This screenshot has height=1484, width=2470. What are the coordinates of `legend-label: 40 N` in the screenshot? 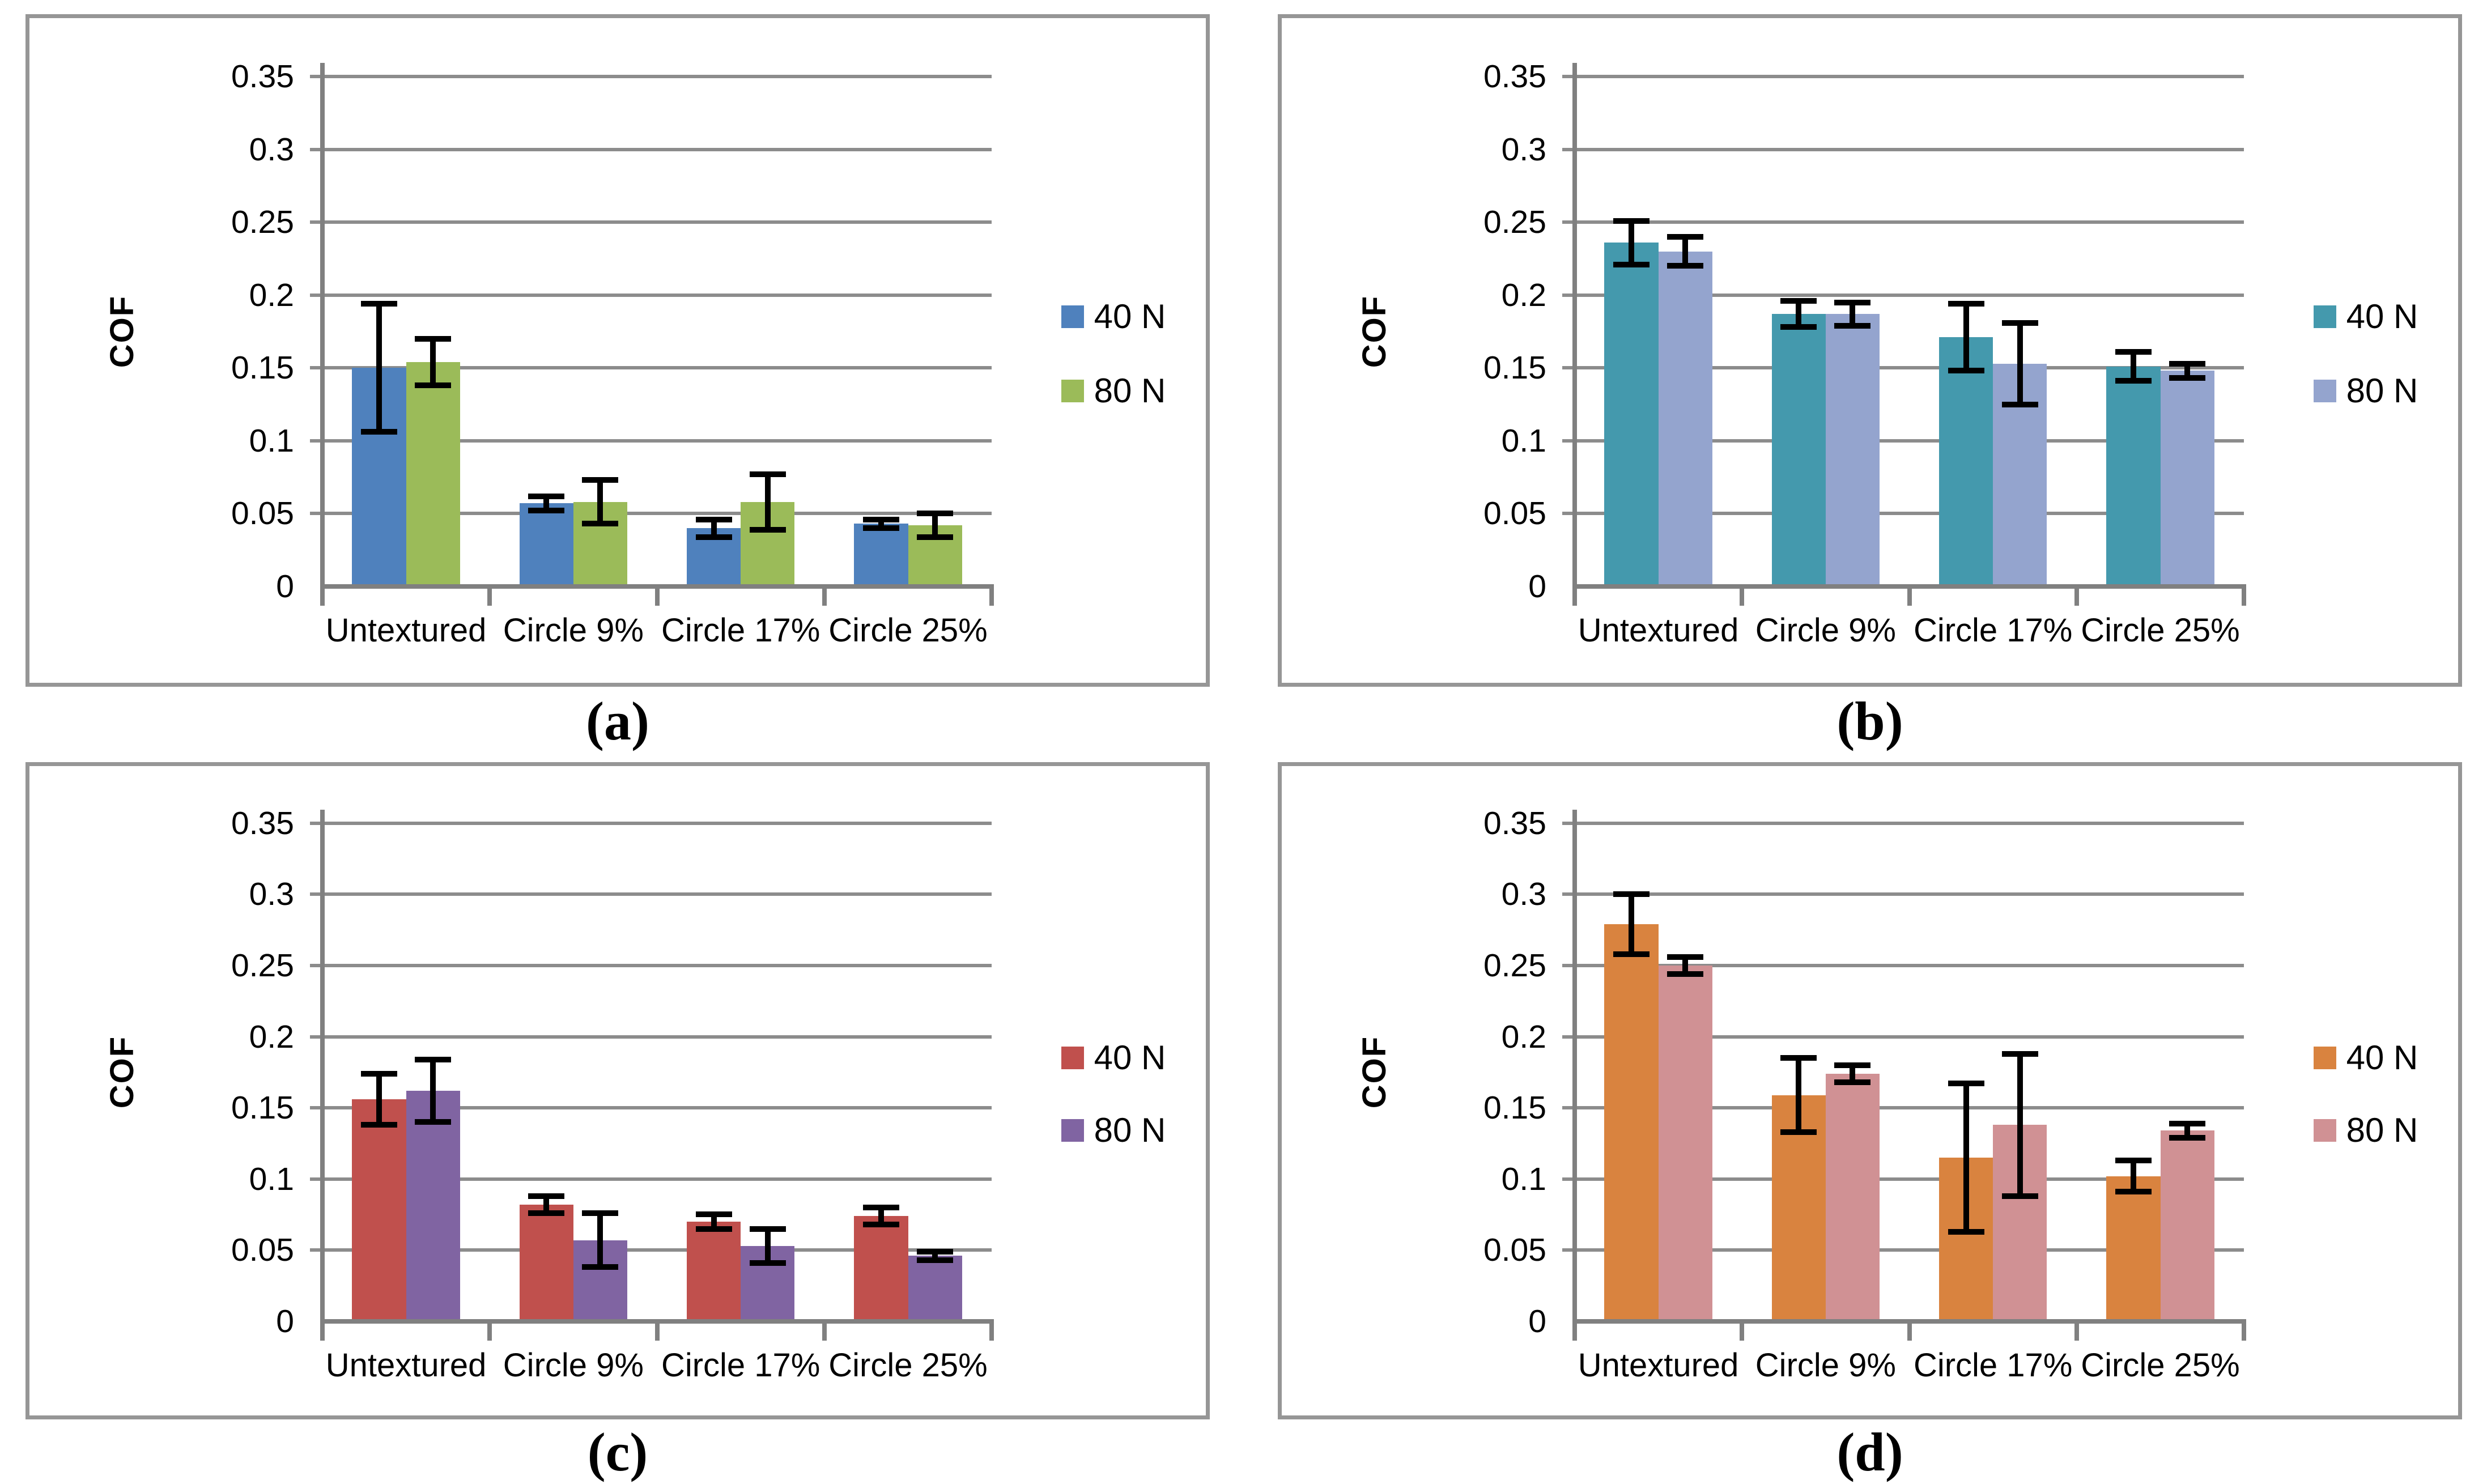 It's located at (1130, 316).